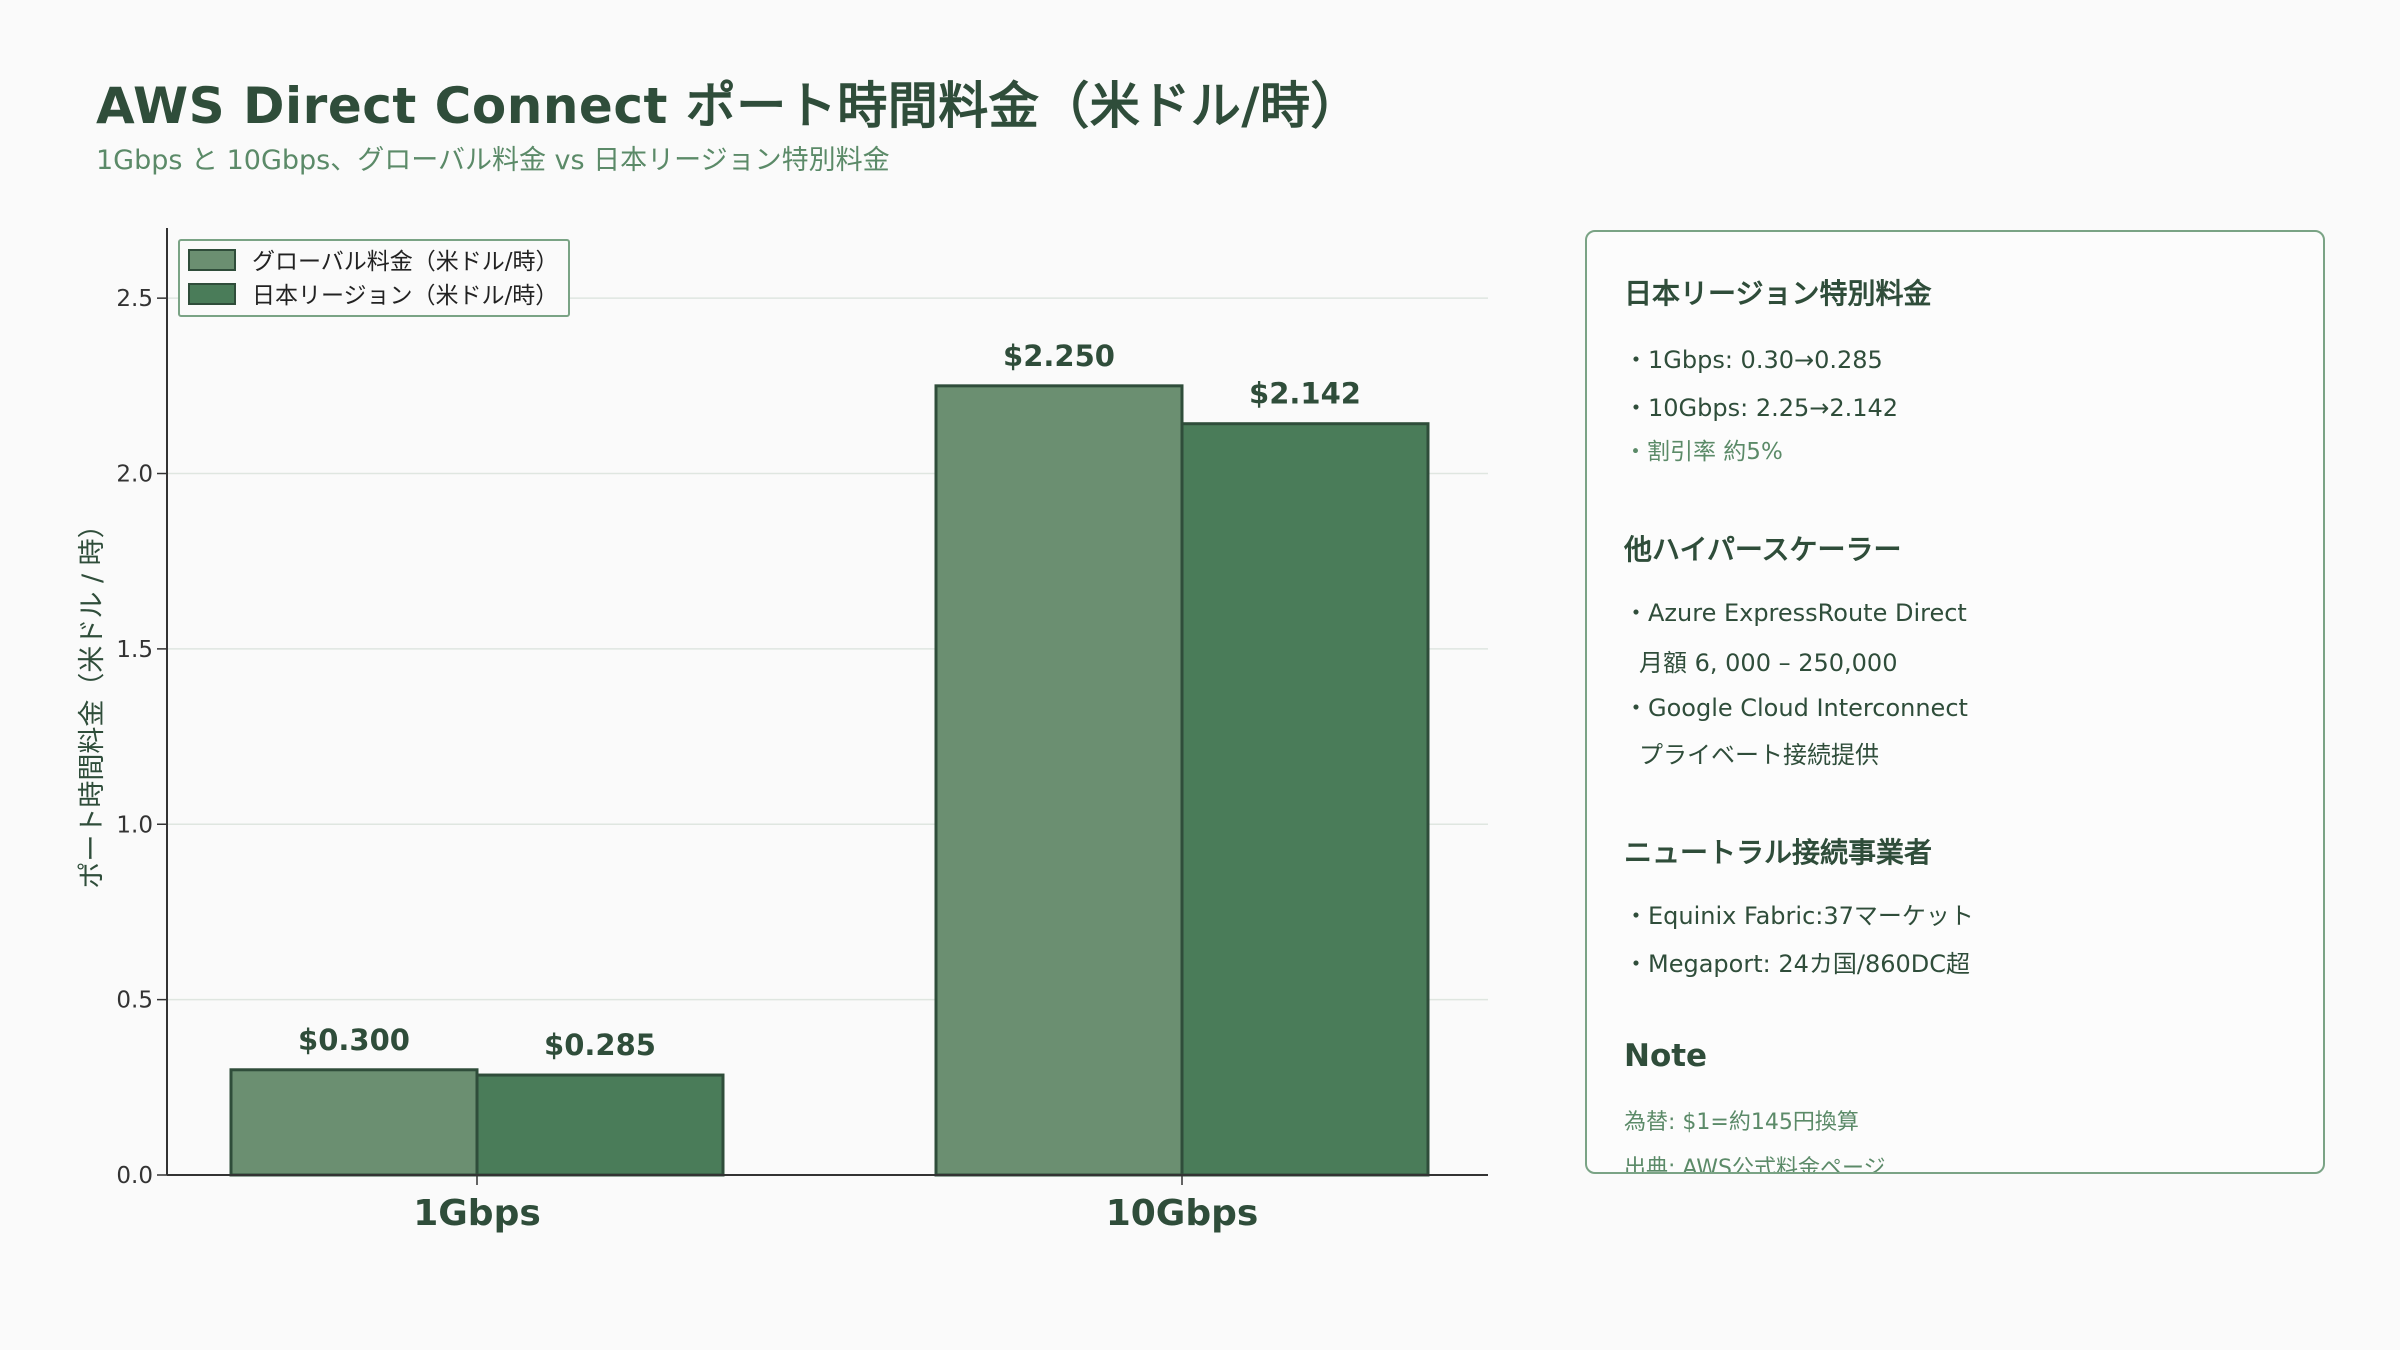 The height and width of the screenshot is (1350, 2400). What do you see at coordinates (600, 1125) in the screenshot?
I see `bar-1gbps-japan` at bounding box center [600, 1125].